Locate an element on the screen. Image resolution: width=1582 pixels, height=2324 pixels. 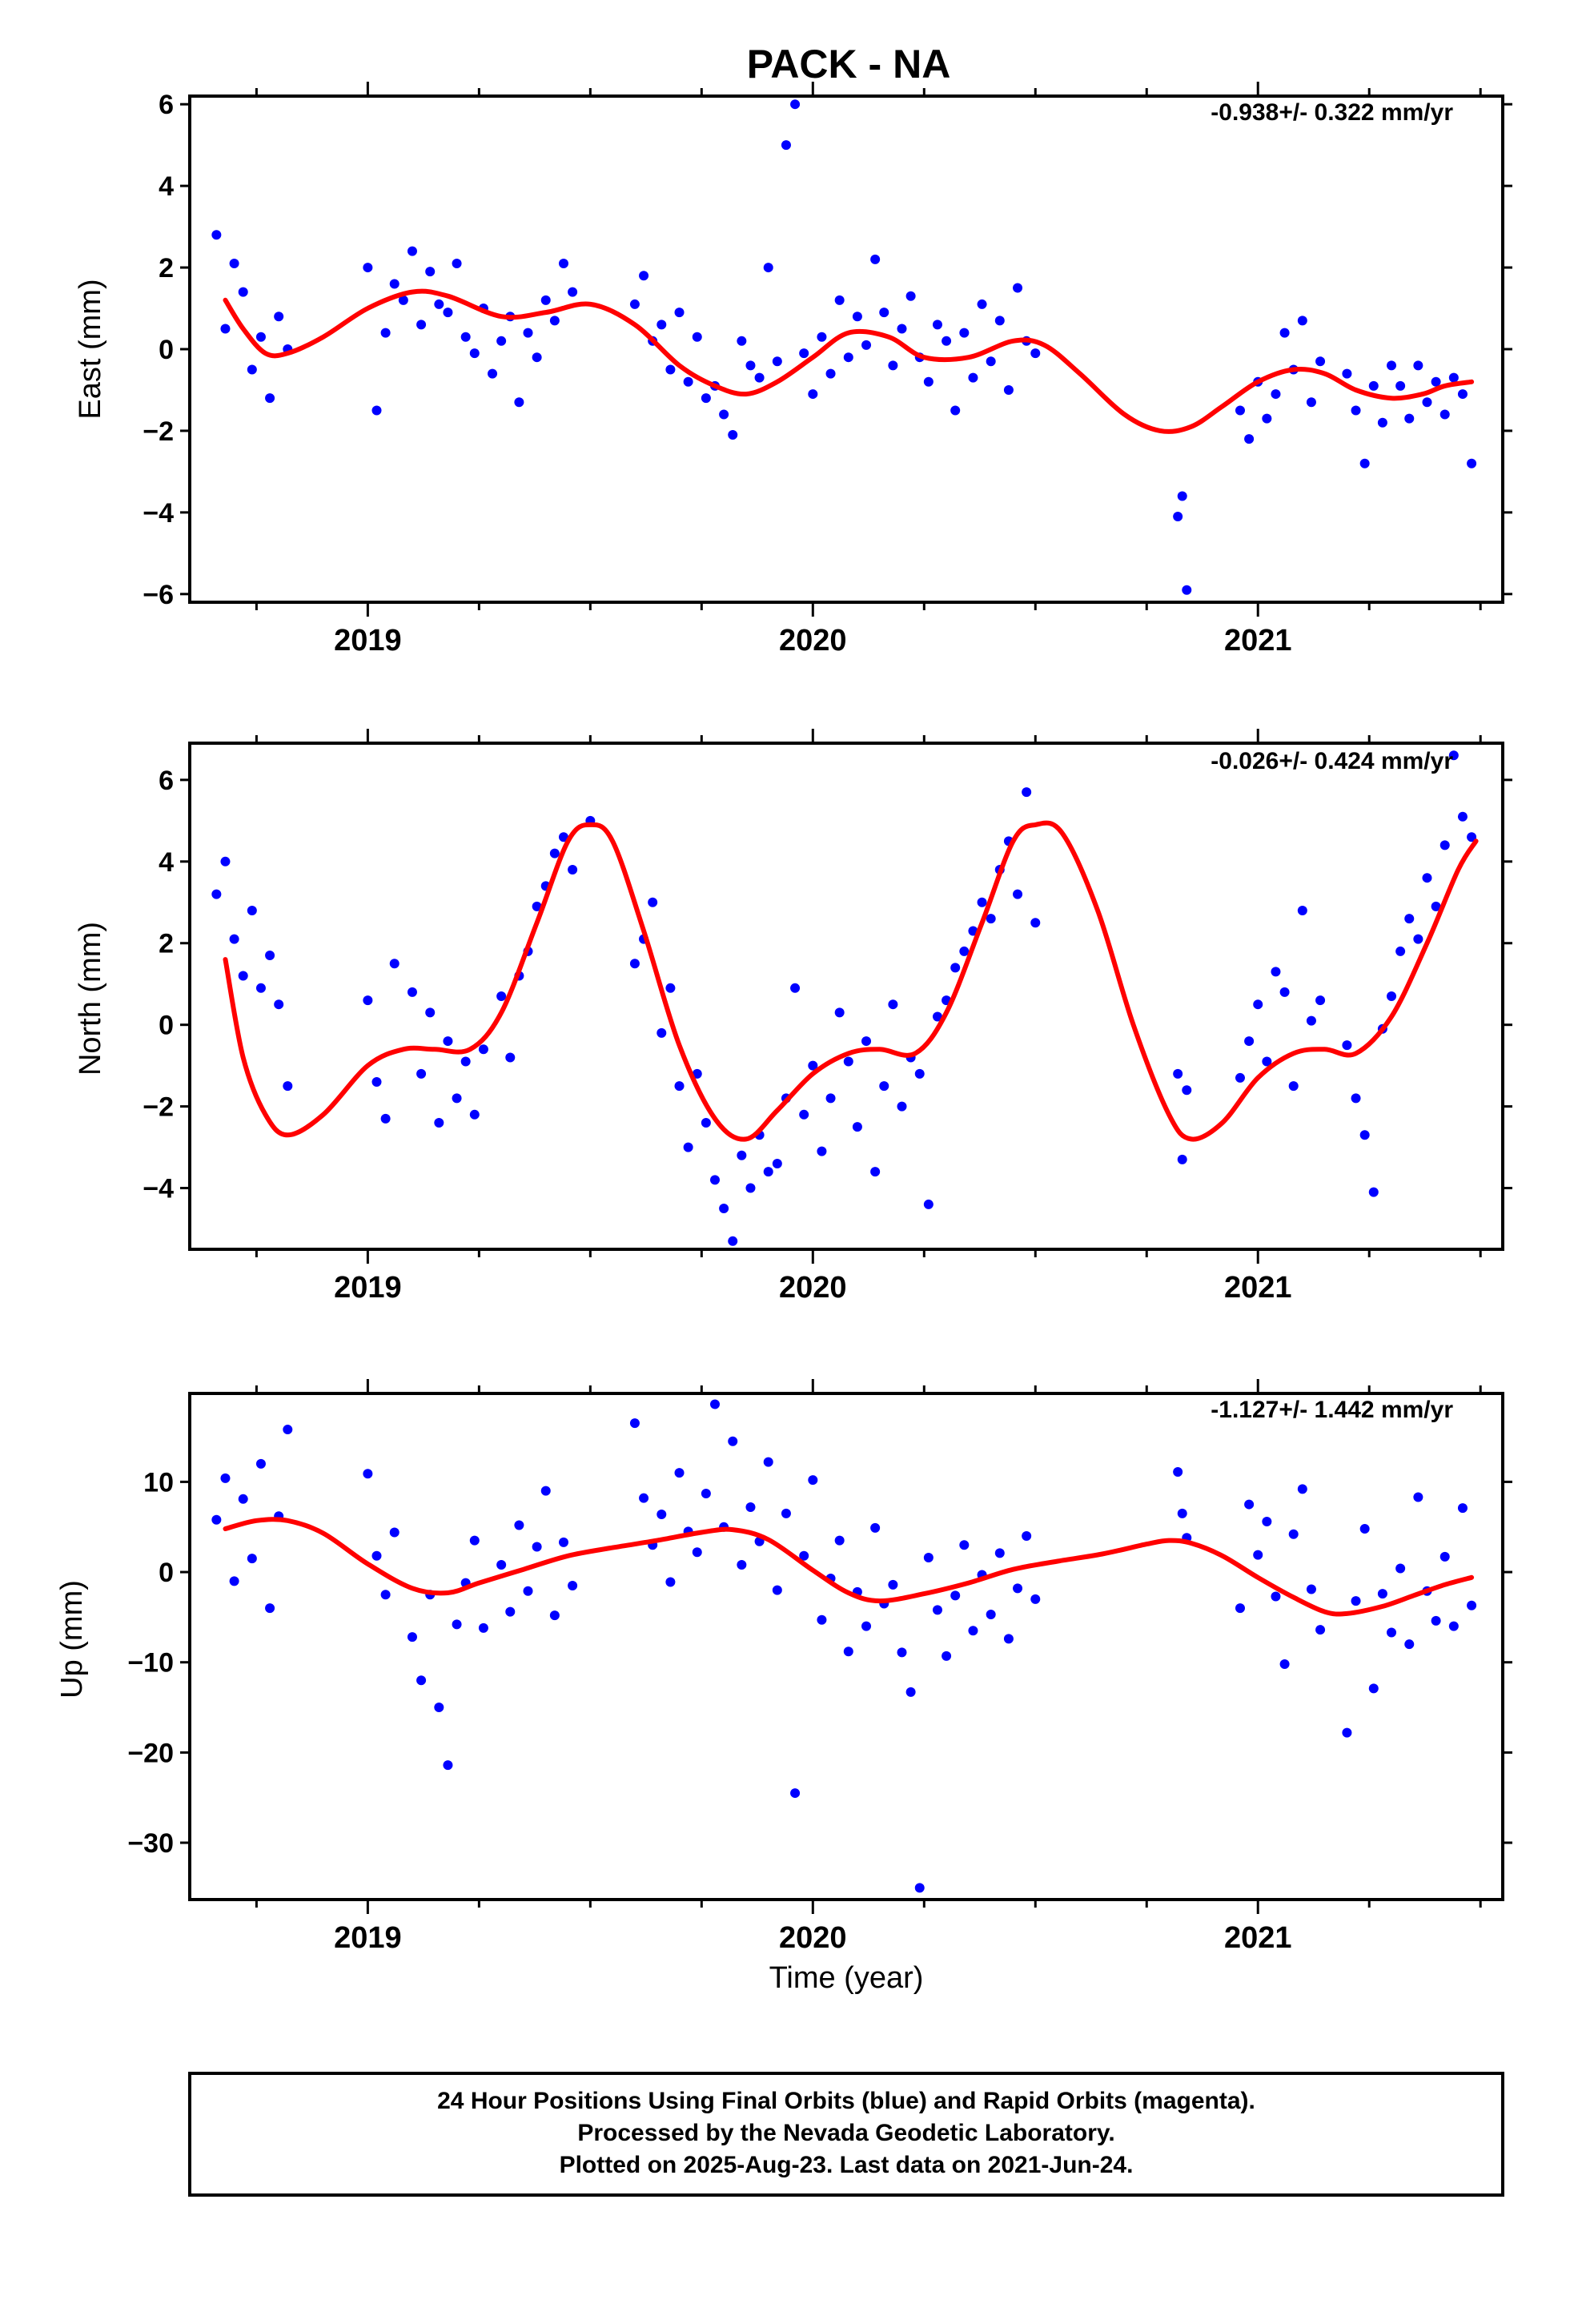
north-ytick-label: 4 is located at coordinates (166, 863).